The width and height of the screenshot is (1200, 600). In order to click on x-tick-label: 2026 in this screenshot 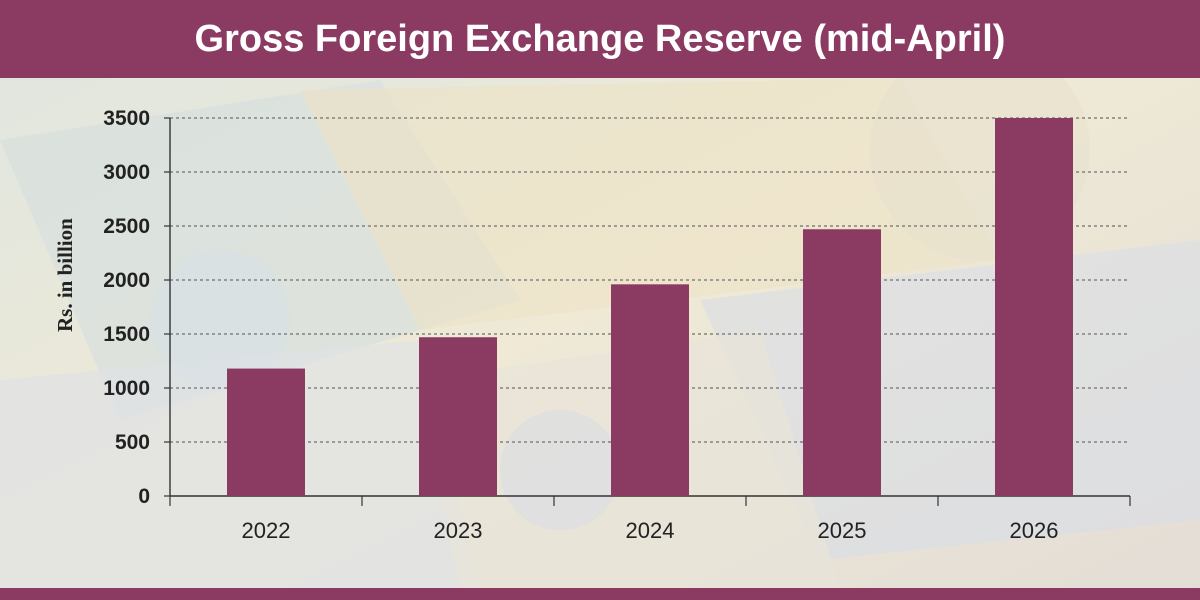, I will do `click(1034, 530)`.